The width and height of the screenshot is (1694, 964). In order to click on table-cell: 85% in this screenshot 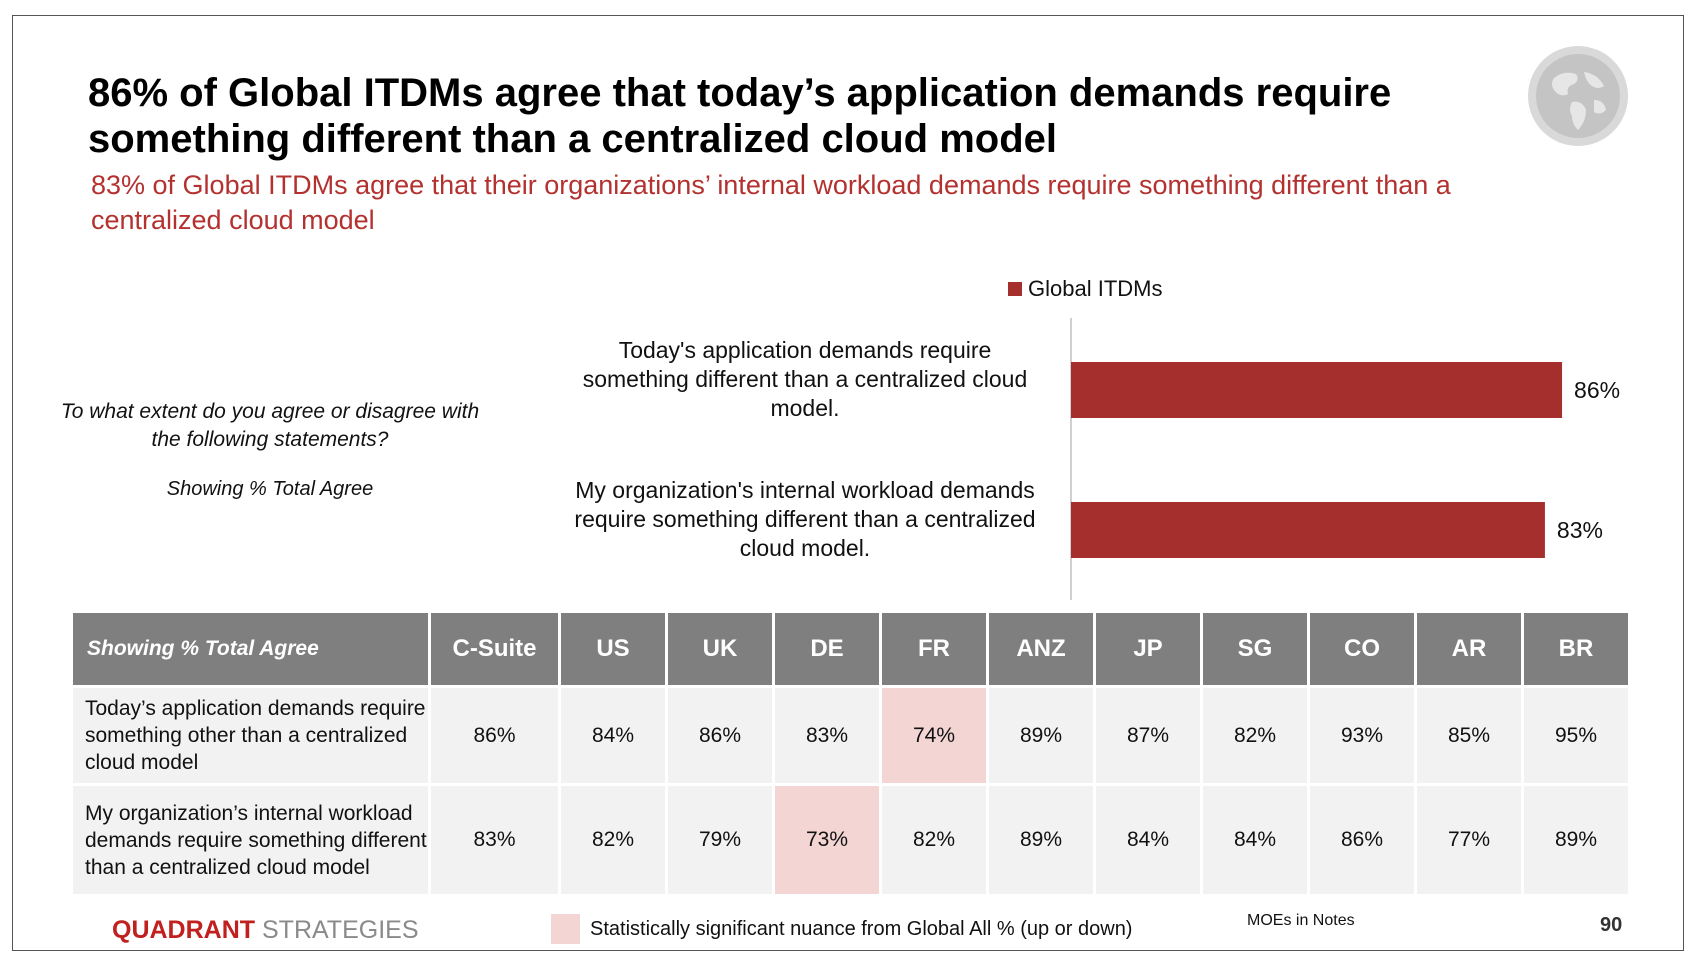, I will do `click(1469, 735)`.